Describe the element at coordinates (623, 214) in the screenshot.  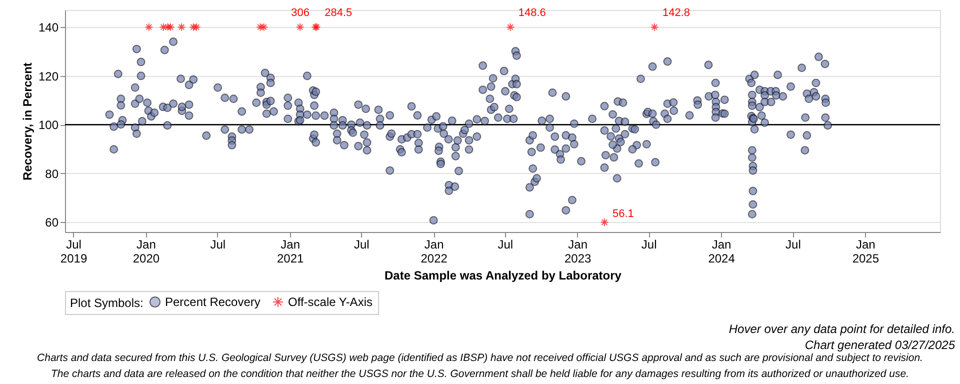
I see `annotation: 56.1` at that location.